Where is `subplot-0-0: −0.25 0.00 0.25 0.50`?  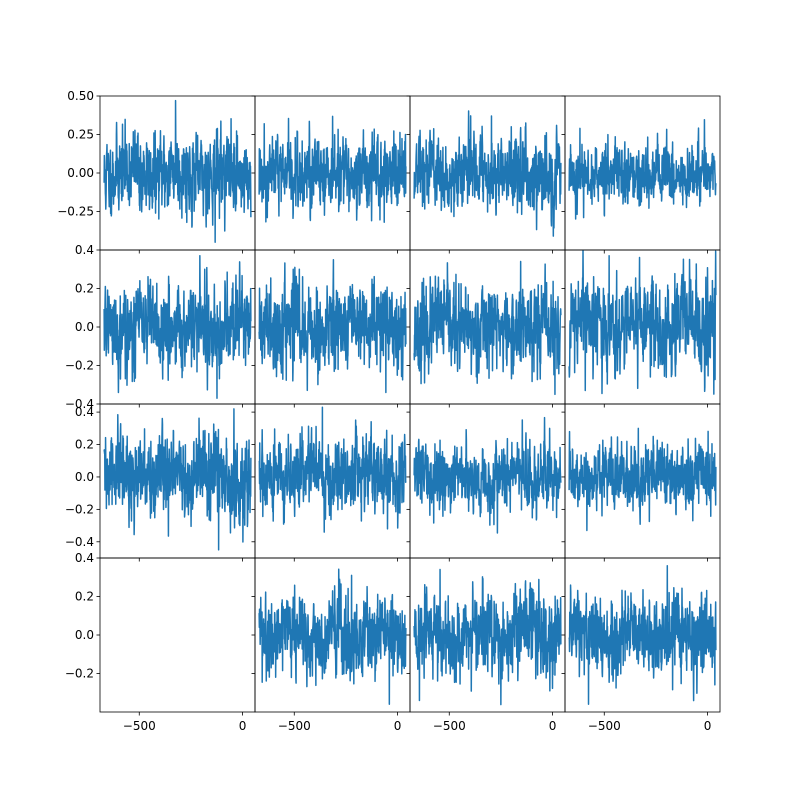 subplot-0-0: −0.25 0.00 0.25 0.50 is located at coordinates (156, 171).